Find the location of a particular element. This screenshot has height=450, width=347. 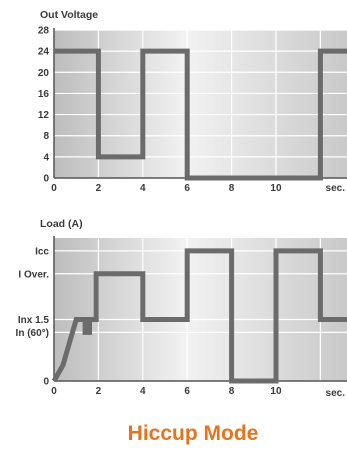

out-voltage-y-ticks: 0 4 8 12 16 20 24 28 is located at coordinates (44, 105).